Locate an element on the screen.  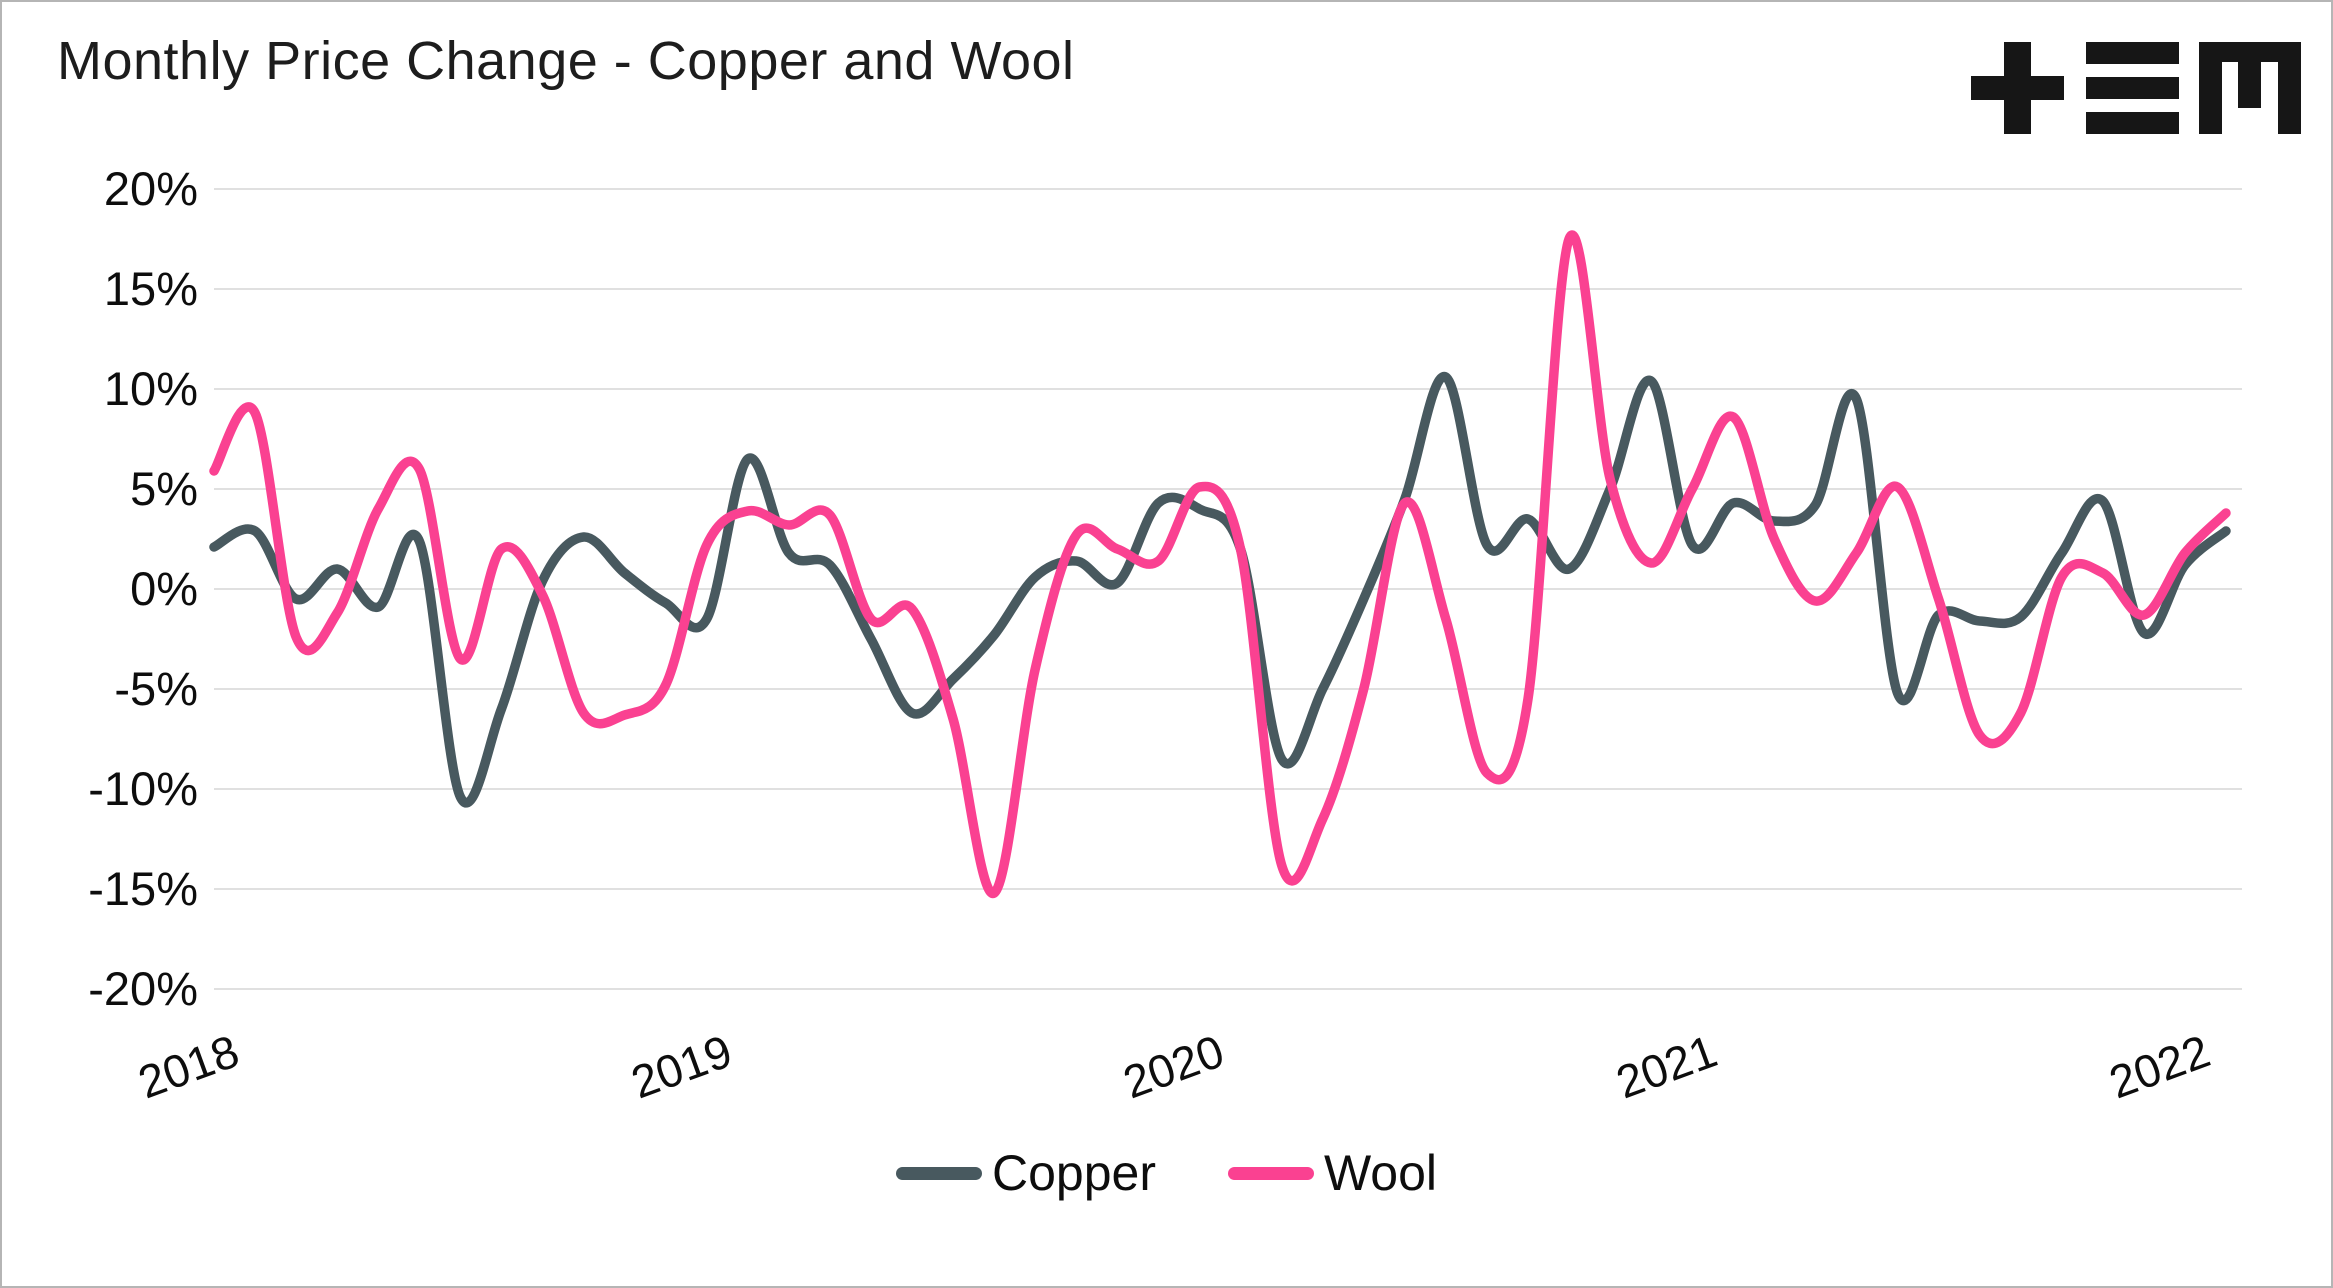
legend-item-copper: Copper is located at coordinates (1025, 1173).